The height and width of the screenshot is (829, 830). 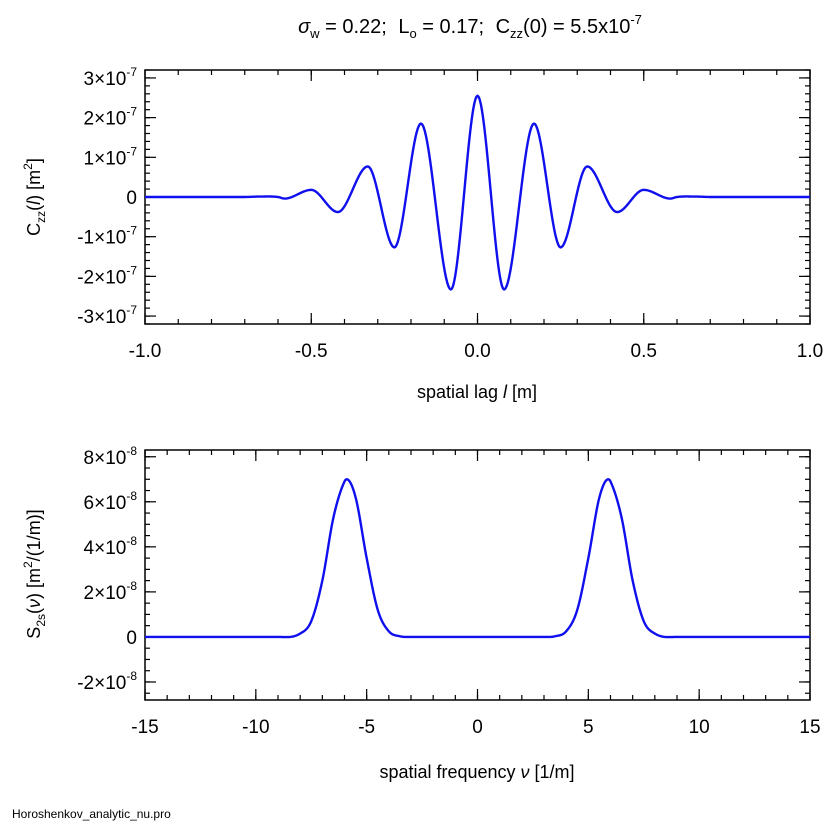 What do you see at coordinates (111, 77) in the screenshot?
I see `y-tick-label: 3×10⁻⁷` at bounding box center [111, 77].